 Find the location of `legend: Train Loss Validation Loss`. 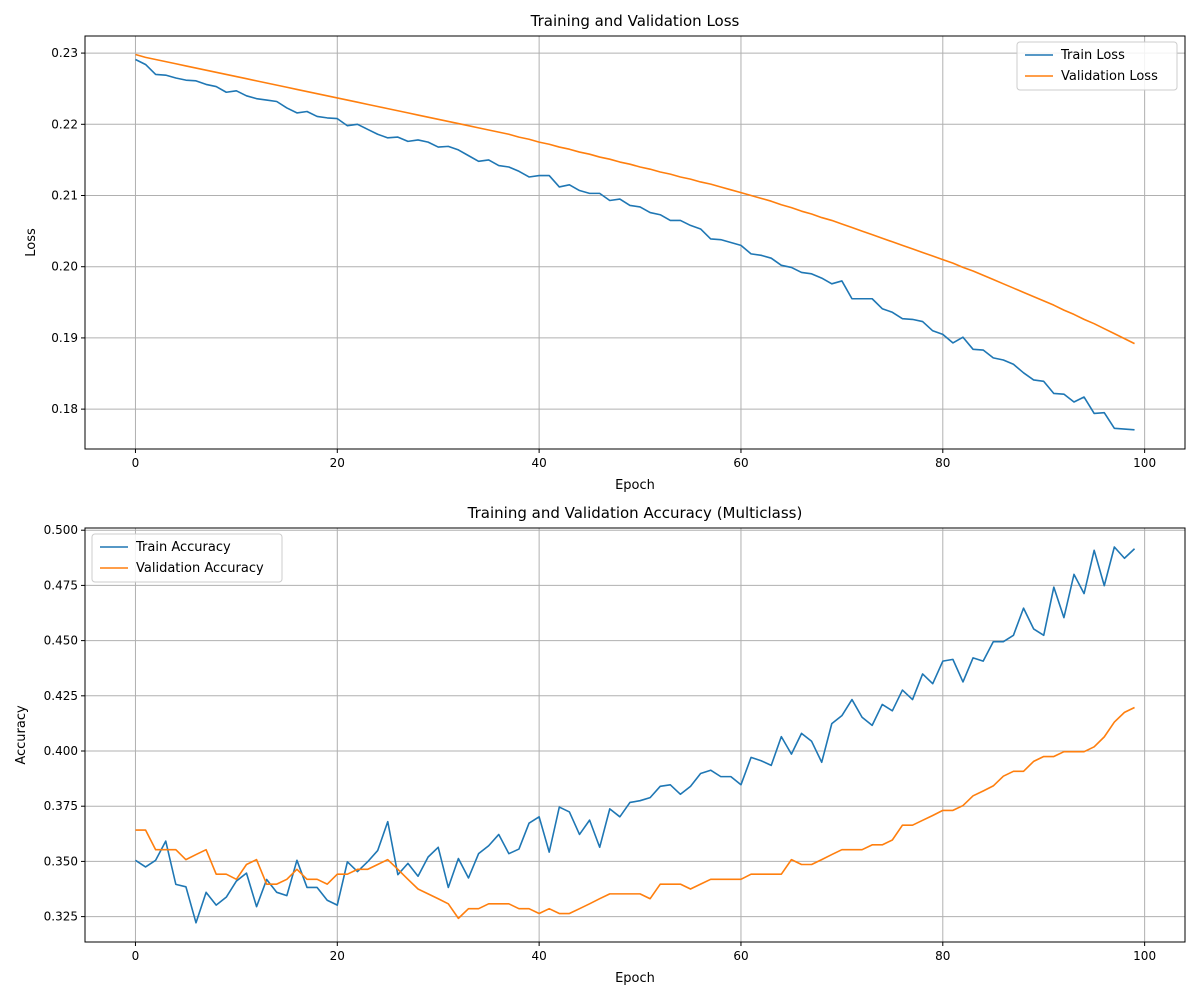

legend: Train Loss Validation Loss is located at coordinates (1097, 66).